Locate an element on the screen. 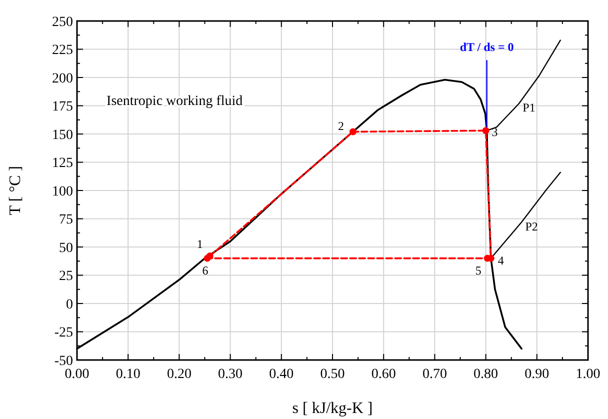 This screenshot has width=608, height=419. x-tick-label: 0.10 is located at coordinates (128, 374).